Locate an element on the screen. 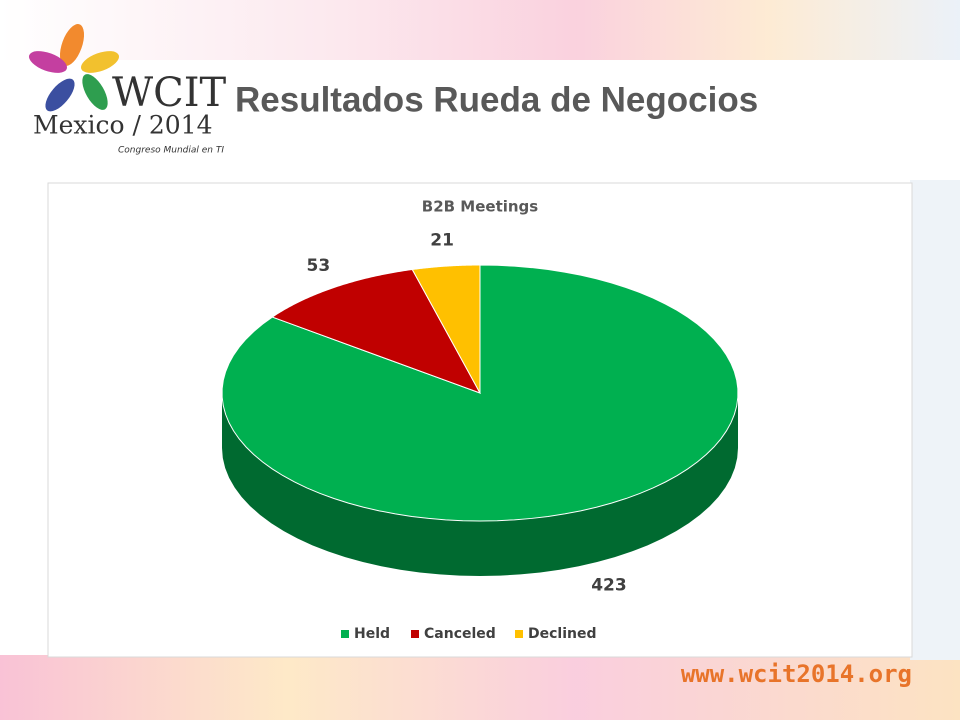  decor-side is located at coordinates (935, 420).